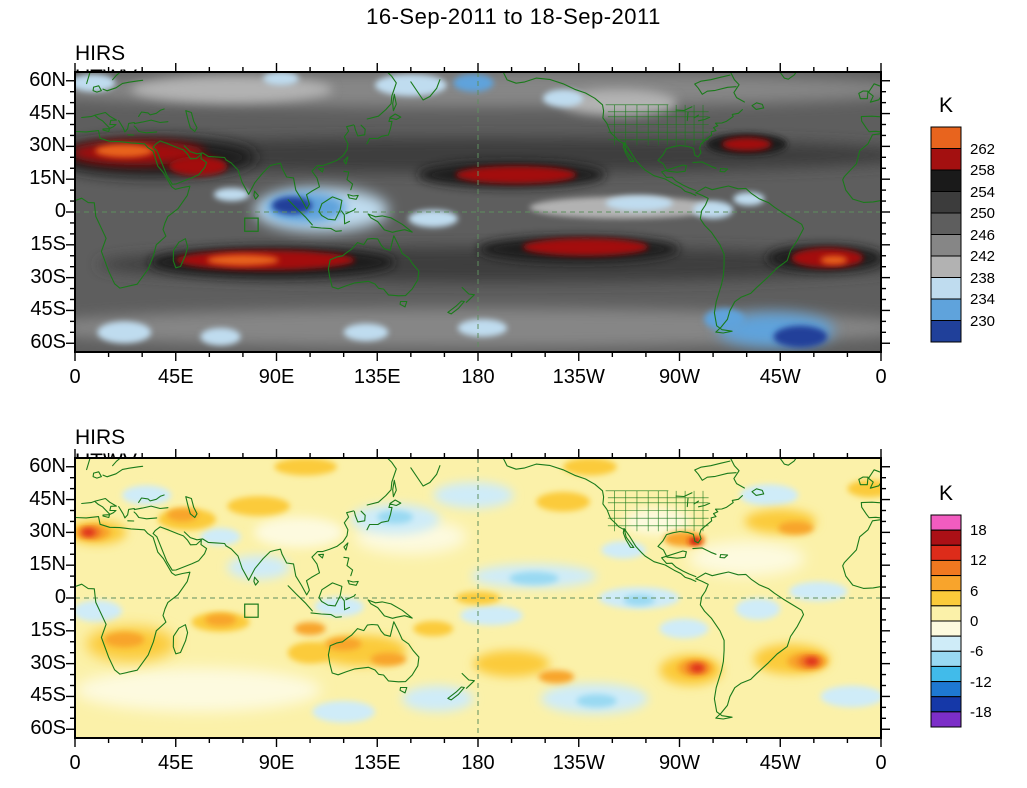  I want to click on colorbar-tick-label: 242, so click(983, 256).